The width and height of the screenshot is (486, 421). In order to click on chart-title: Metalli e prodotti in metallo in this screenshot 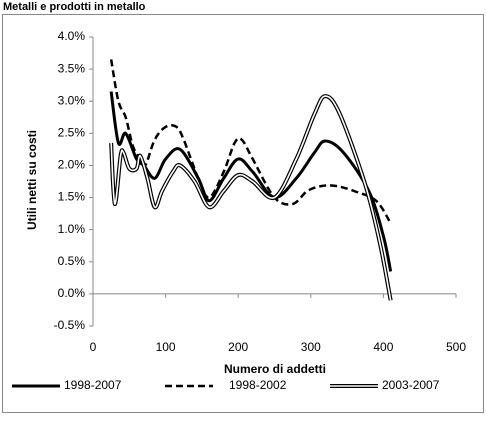, I will do `click(74, 7)`.